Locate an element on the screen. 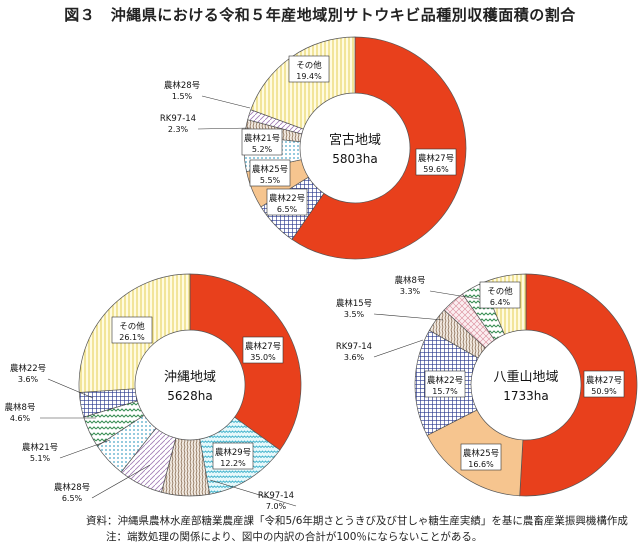 The image size is (640, 549). variety-percent: 2.3% is located at coordinates (178, 129).